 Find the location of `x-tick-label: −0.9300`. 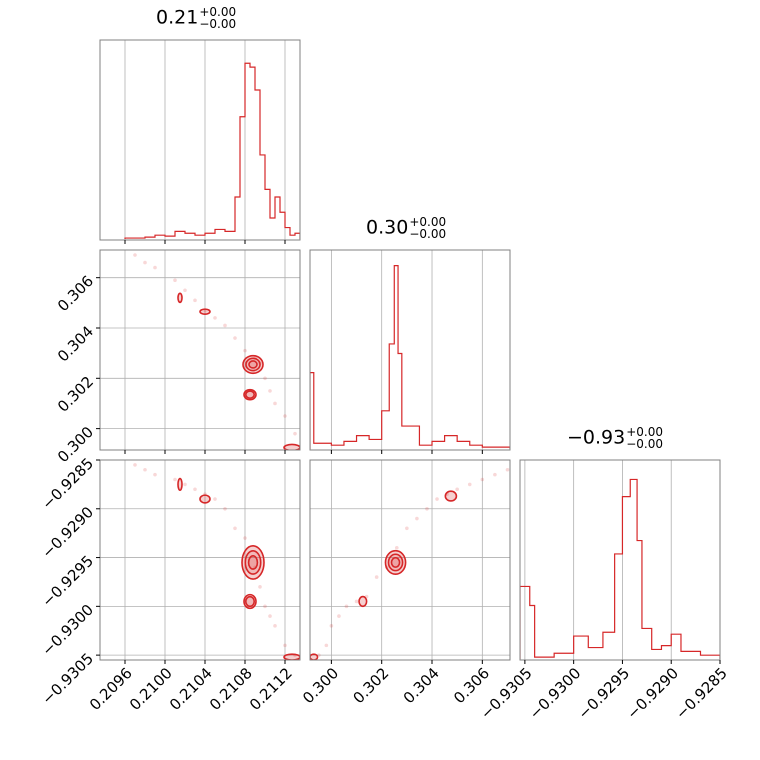

x-tick-label: −0.9300 is located at coordinates (555, 693).